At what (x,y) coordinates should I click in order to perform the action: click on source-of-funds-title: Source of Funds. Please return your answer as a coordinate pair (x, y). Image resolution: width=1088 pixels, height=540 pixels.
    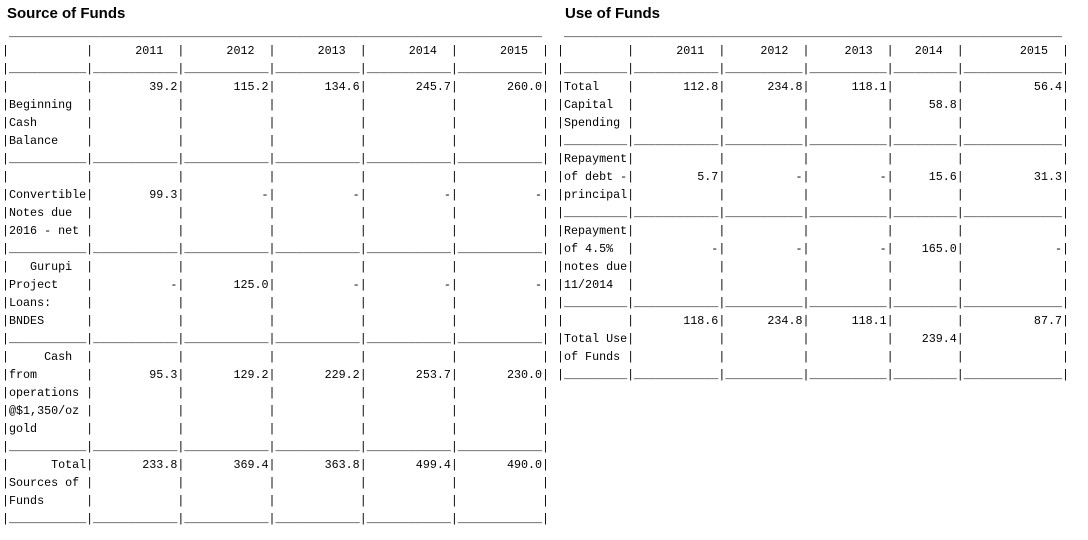
    Looking at the image, I should click on (66, 13).